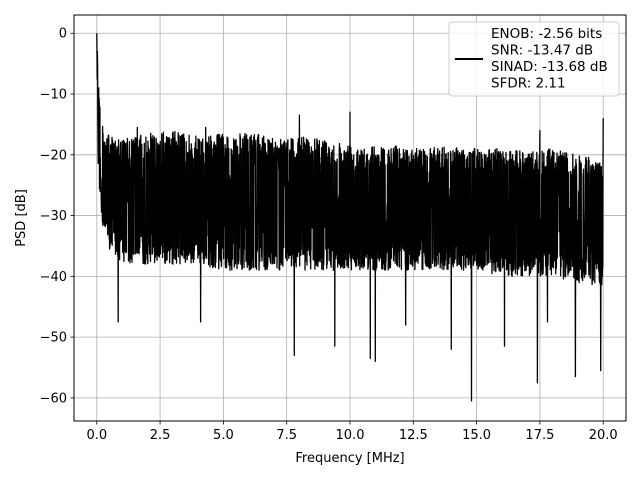 The height and width of the screenshot is (480, 640). What do you see at coordinates (53, 155) in the screenshot?
I see `y-tick-label: −20` at bounding box center [53, 155].